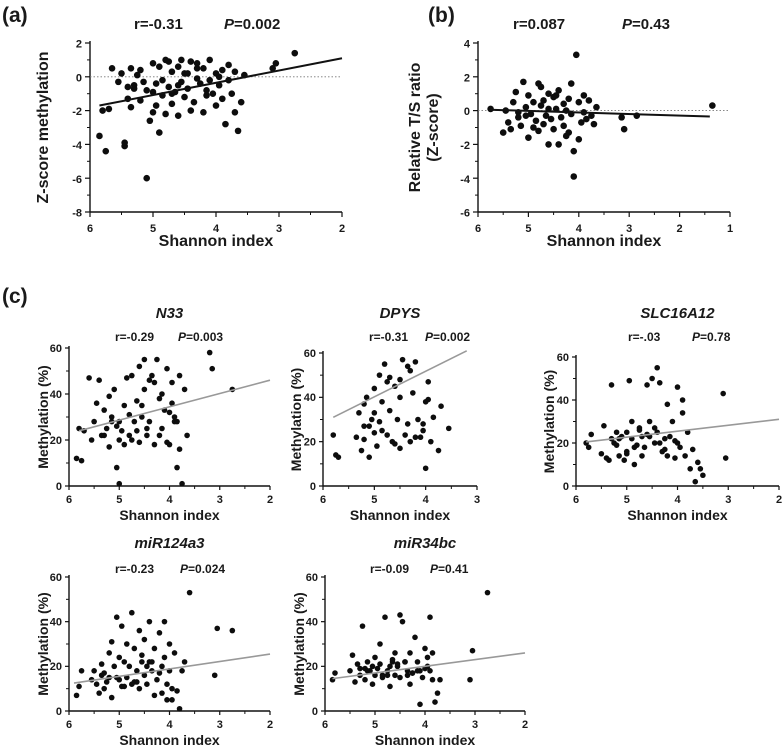  I want to click on stat-r: r=0.087, so click(539, 24).